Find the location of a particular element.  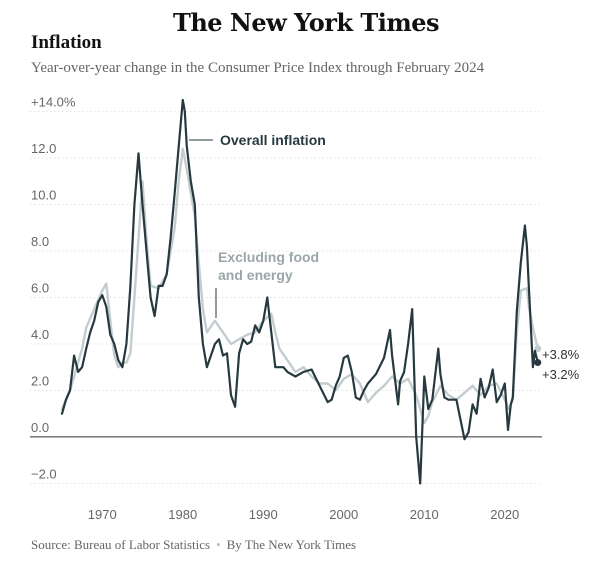

y-tick-label: 8.0 is located at coordinates (40, 241).